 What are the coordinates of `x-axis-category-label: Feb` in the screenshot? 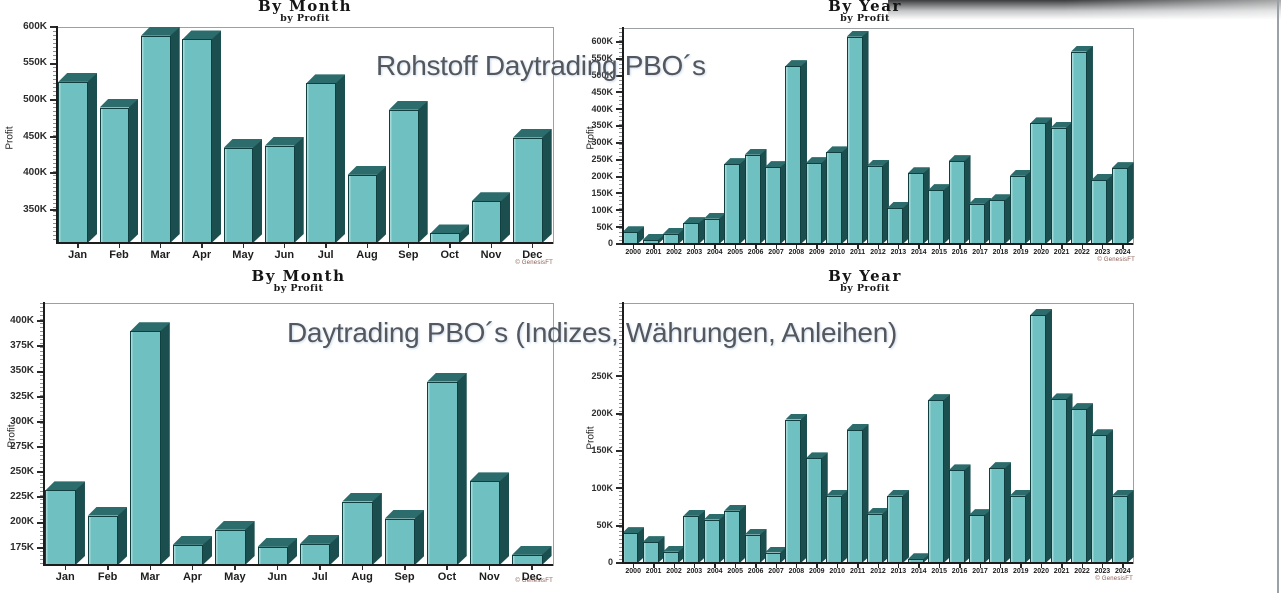 It's located at (119, 255).